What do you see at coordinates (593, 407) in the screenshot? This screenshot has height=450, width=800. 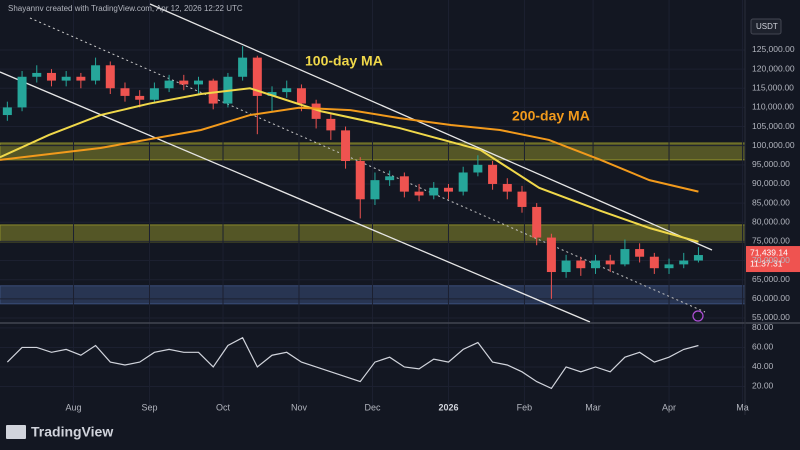 I see `x-tick-label: Mar` at bounding box center [593, 407].